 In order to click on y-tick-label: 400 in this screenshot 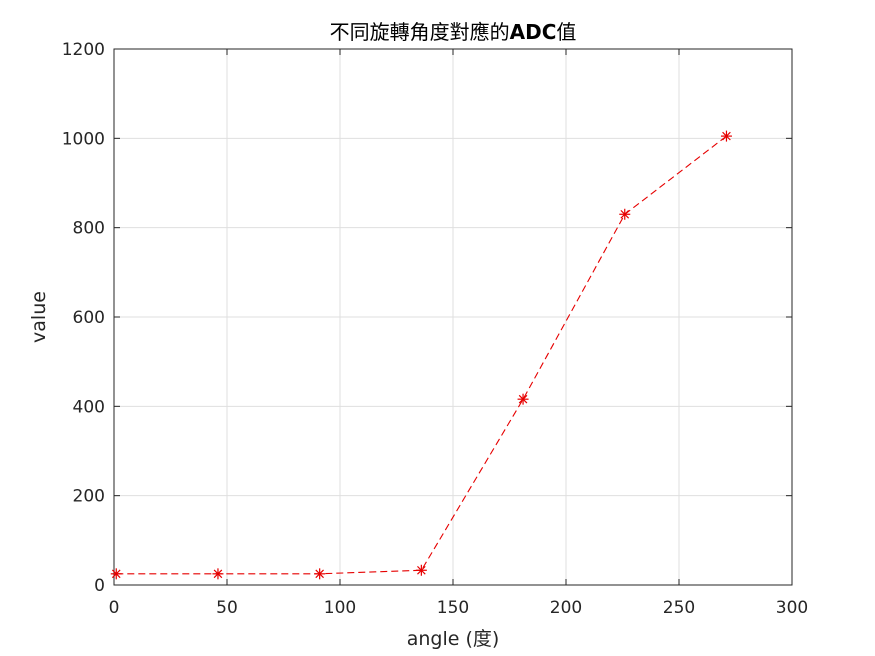, I will do `click(89, 407)`.